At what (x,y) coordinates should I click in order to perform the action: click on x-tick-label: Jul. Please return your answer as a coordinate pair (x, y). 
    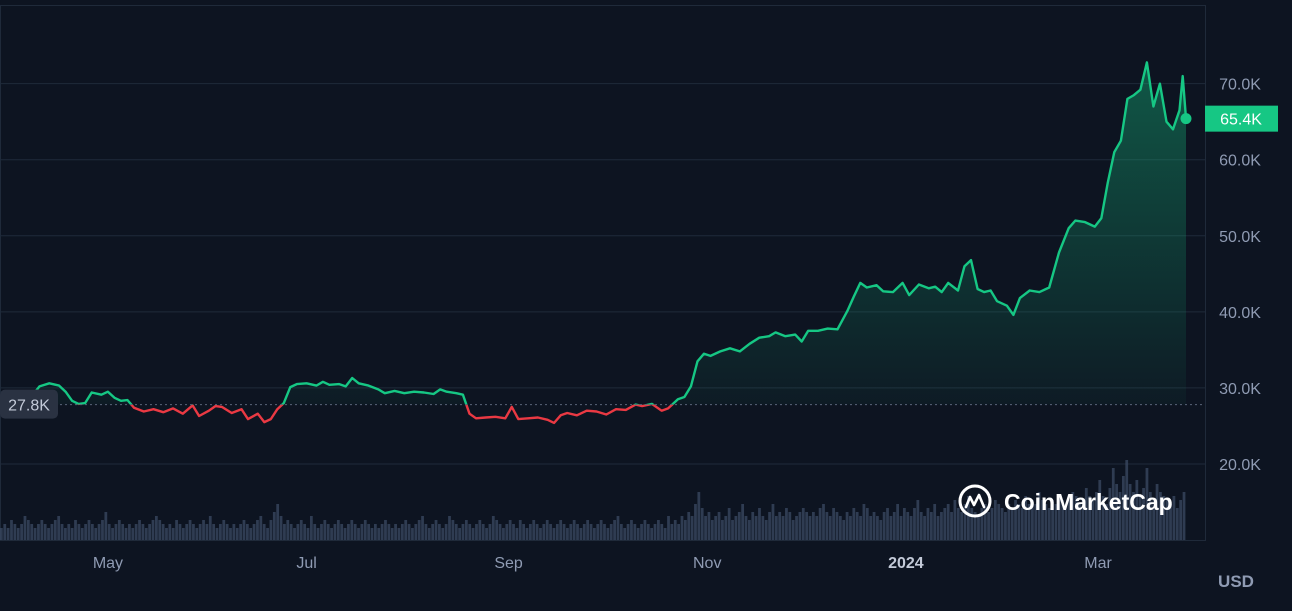
    Looking at the image, I should click on (306, 563).